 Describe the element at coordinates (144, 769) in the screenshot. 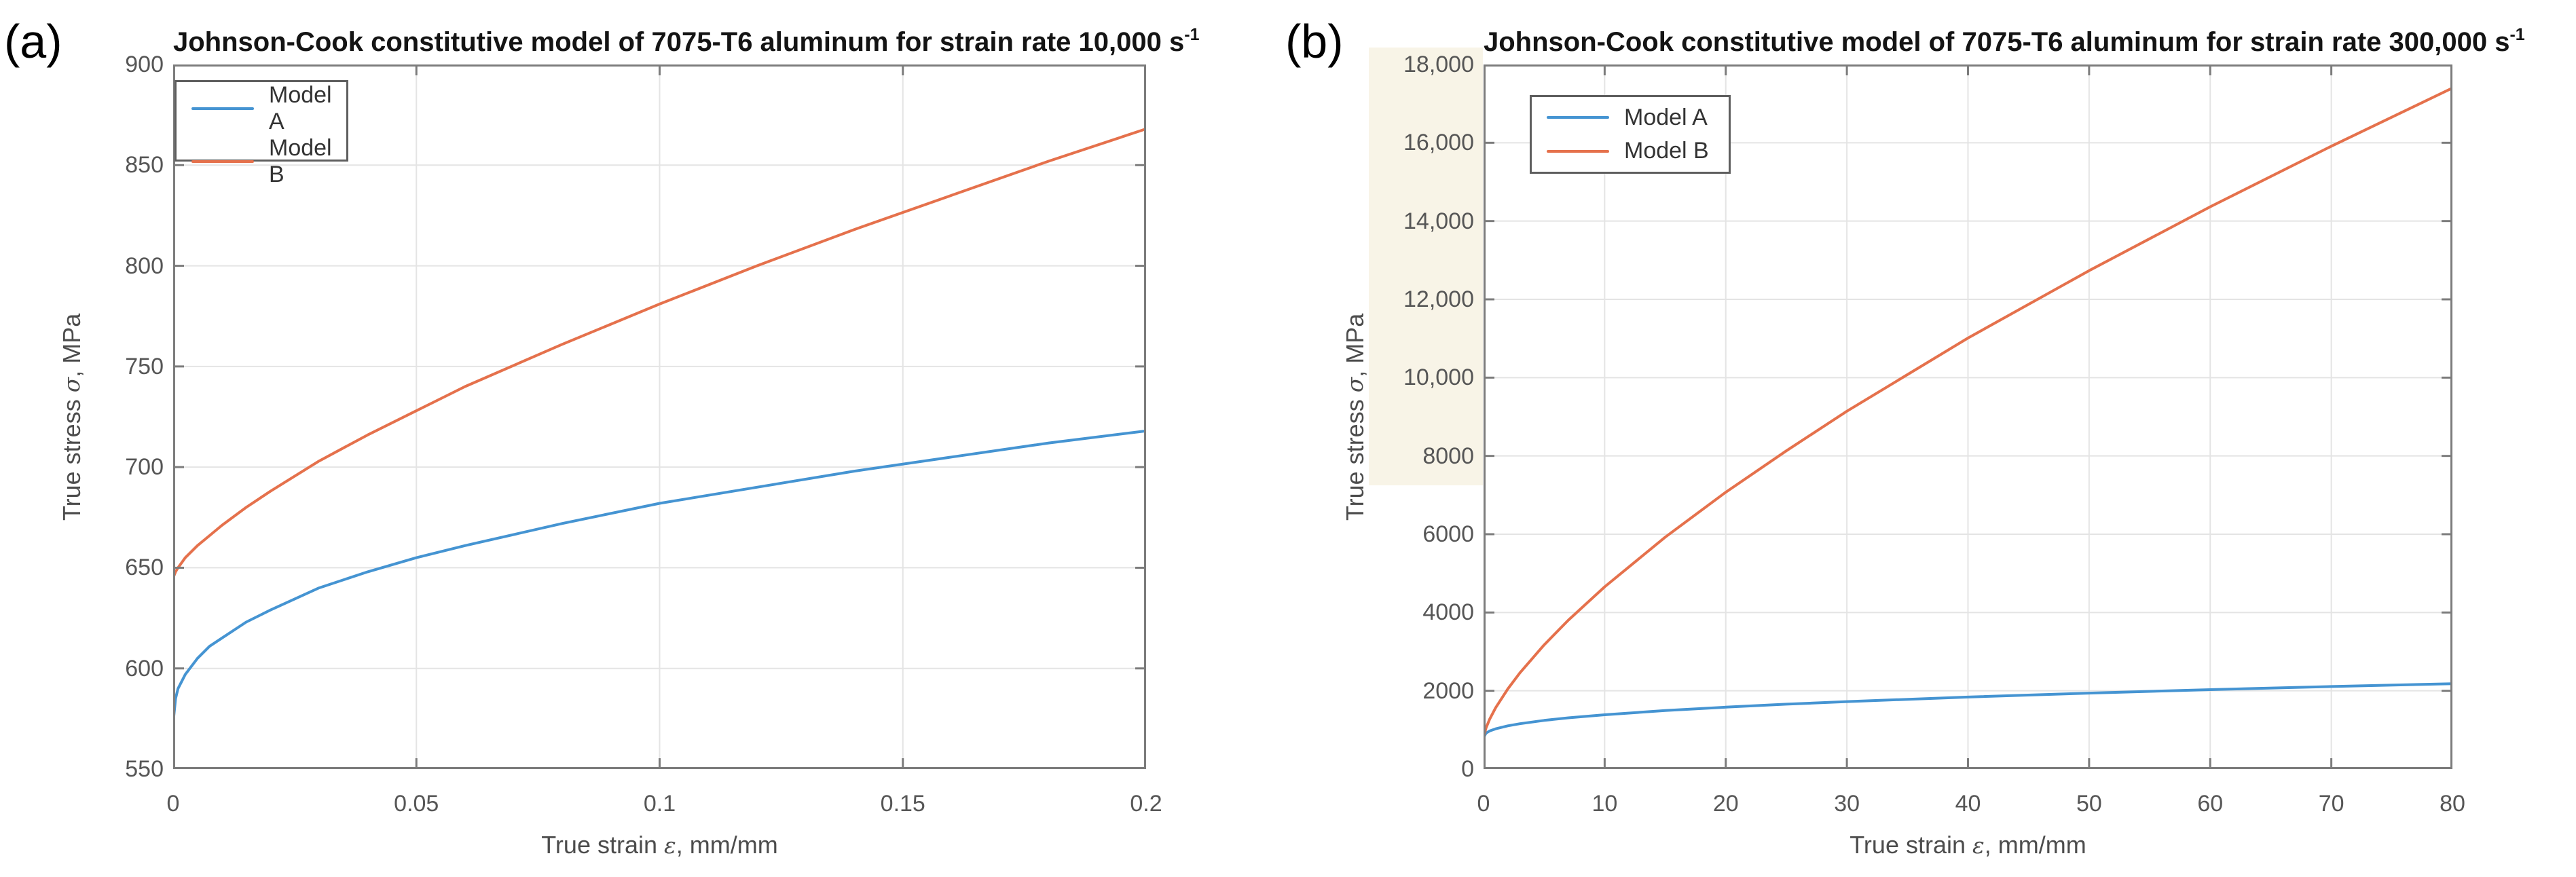

I see `y-tick-label: 550` at that location.